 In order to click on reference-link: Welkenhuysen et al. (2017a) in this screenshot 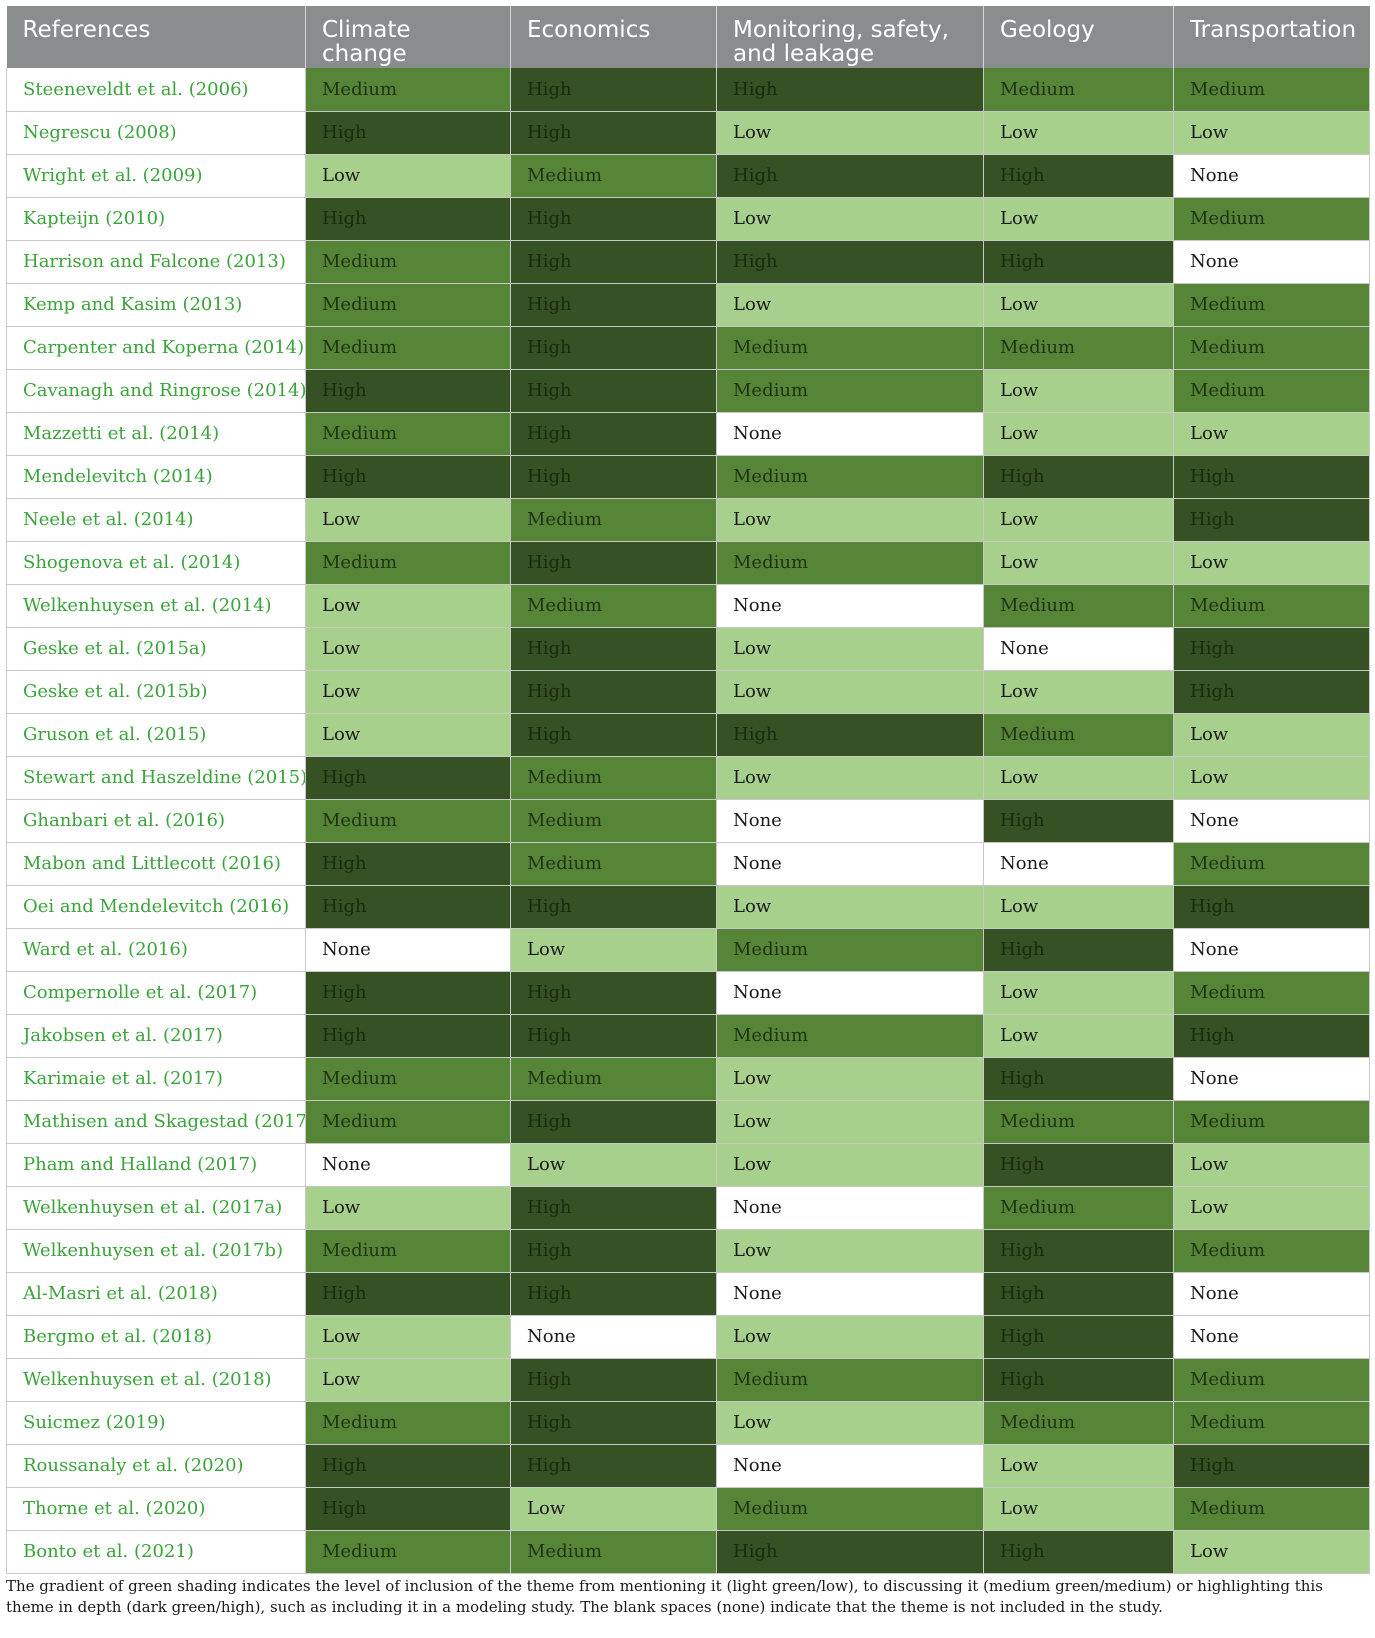, I will do `click(156, 1207)`.